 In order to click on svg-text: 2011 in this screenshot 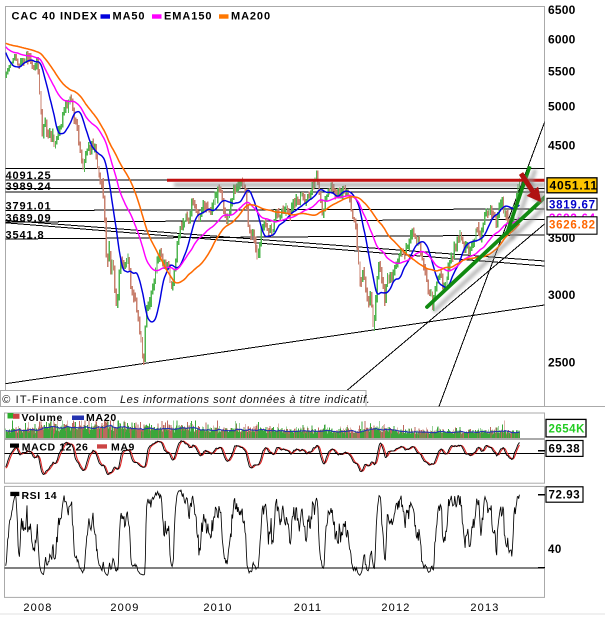, I will do `click(308, 608)`.